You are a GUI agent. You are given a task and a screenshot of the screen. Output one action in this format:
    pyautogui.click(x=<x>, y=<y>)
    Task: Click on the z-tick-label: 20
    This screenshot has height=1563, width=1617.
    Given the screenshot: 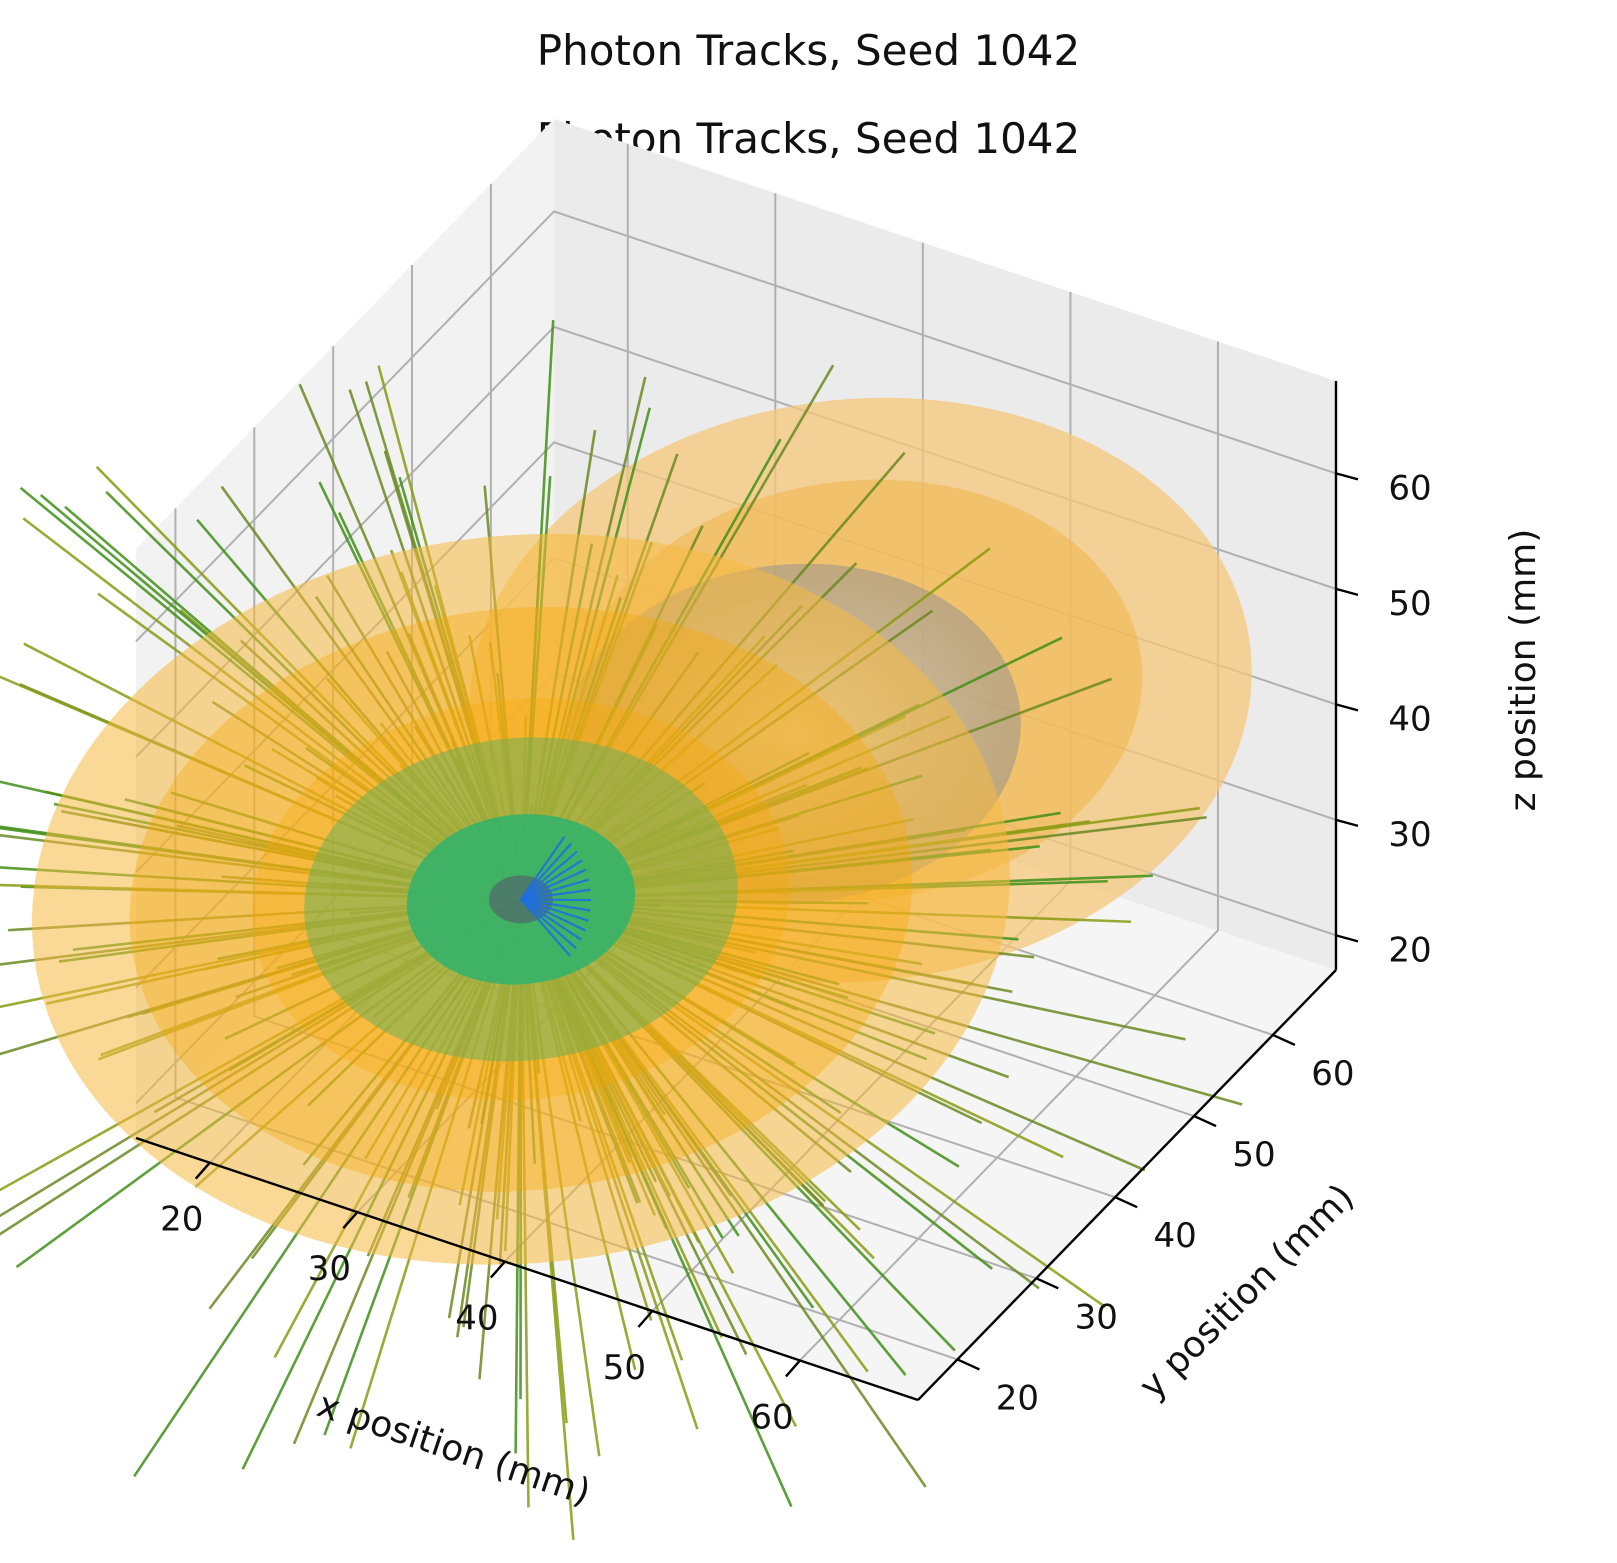 What is the action you would take?
    pyautogui.click(x=1409, y=950)
    